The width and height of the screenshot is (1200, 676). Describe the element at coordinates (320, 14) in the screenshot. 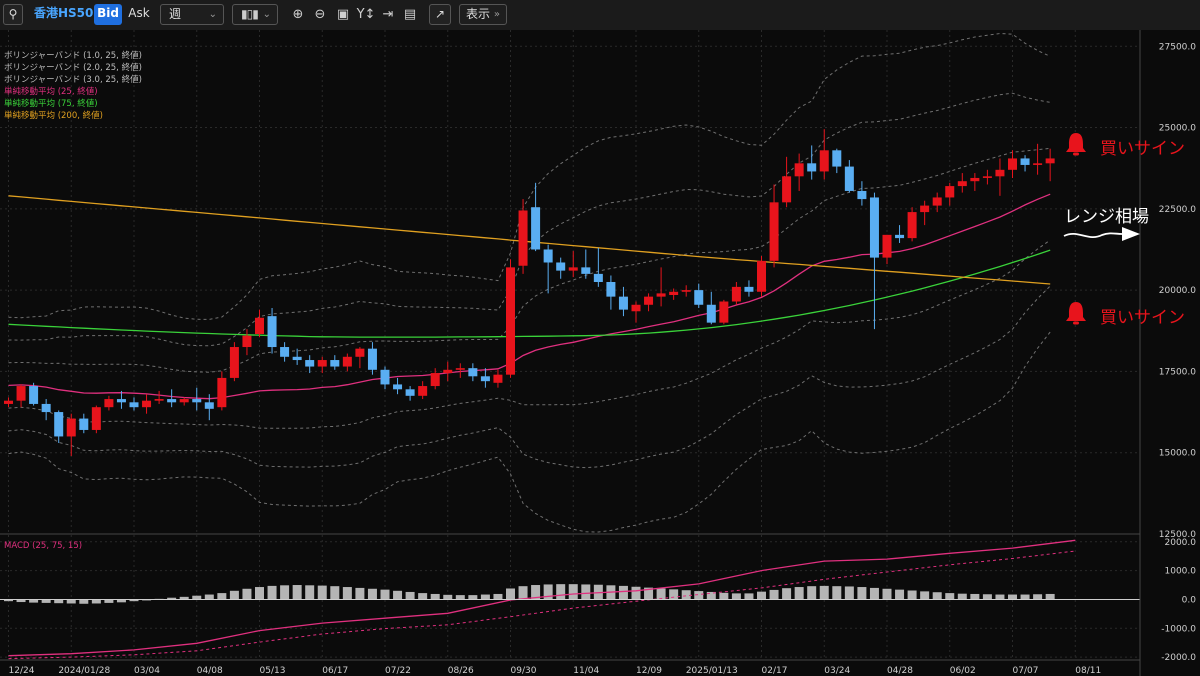

I see `zoom-out-icon: ⊖` at that location.